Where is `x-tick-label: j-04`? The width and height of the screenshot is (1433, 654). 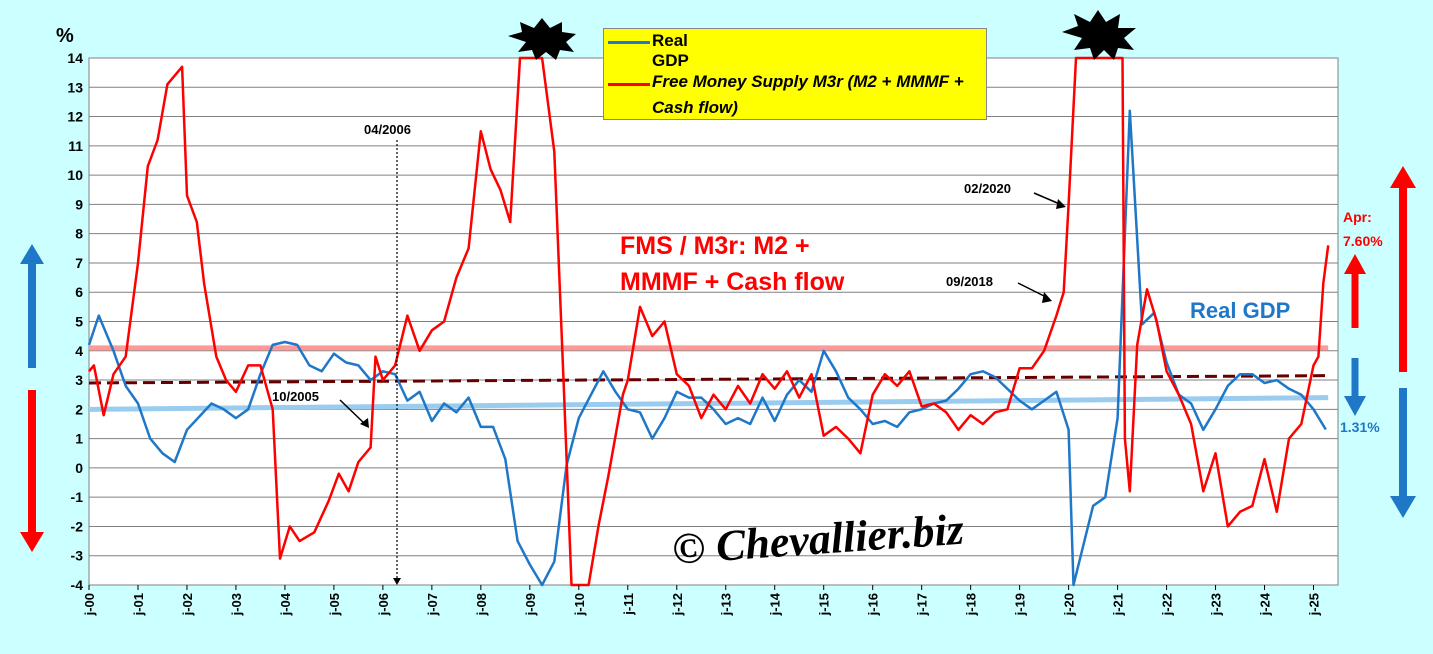
x-tick-label: j-04 is located at coordinates (285, 604).